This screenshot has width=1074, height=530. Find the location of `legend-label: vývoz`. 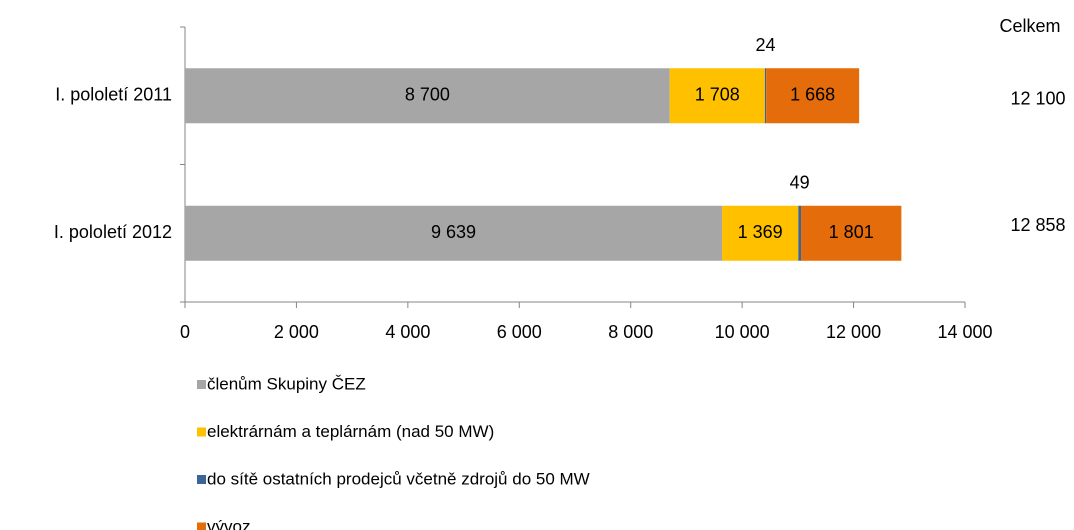

legend-label: vývoz is located at coordinates (228, 523).